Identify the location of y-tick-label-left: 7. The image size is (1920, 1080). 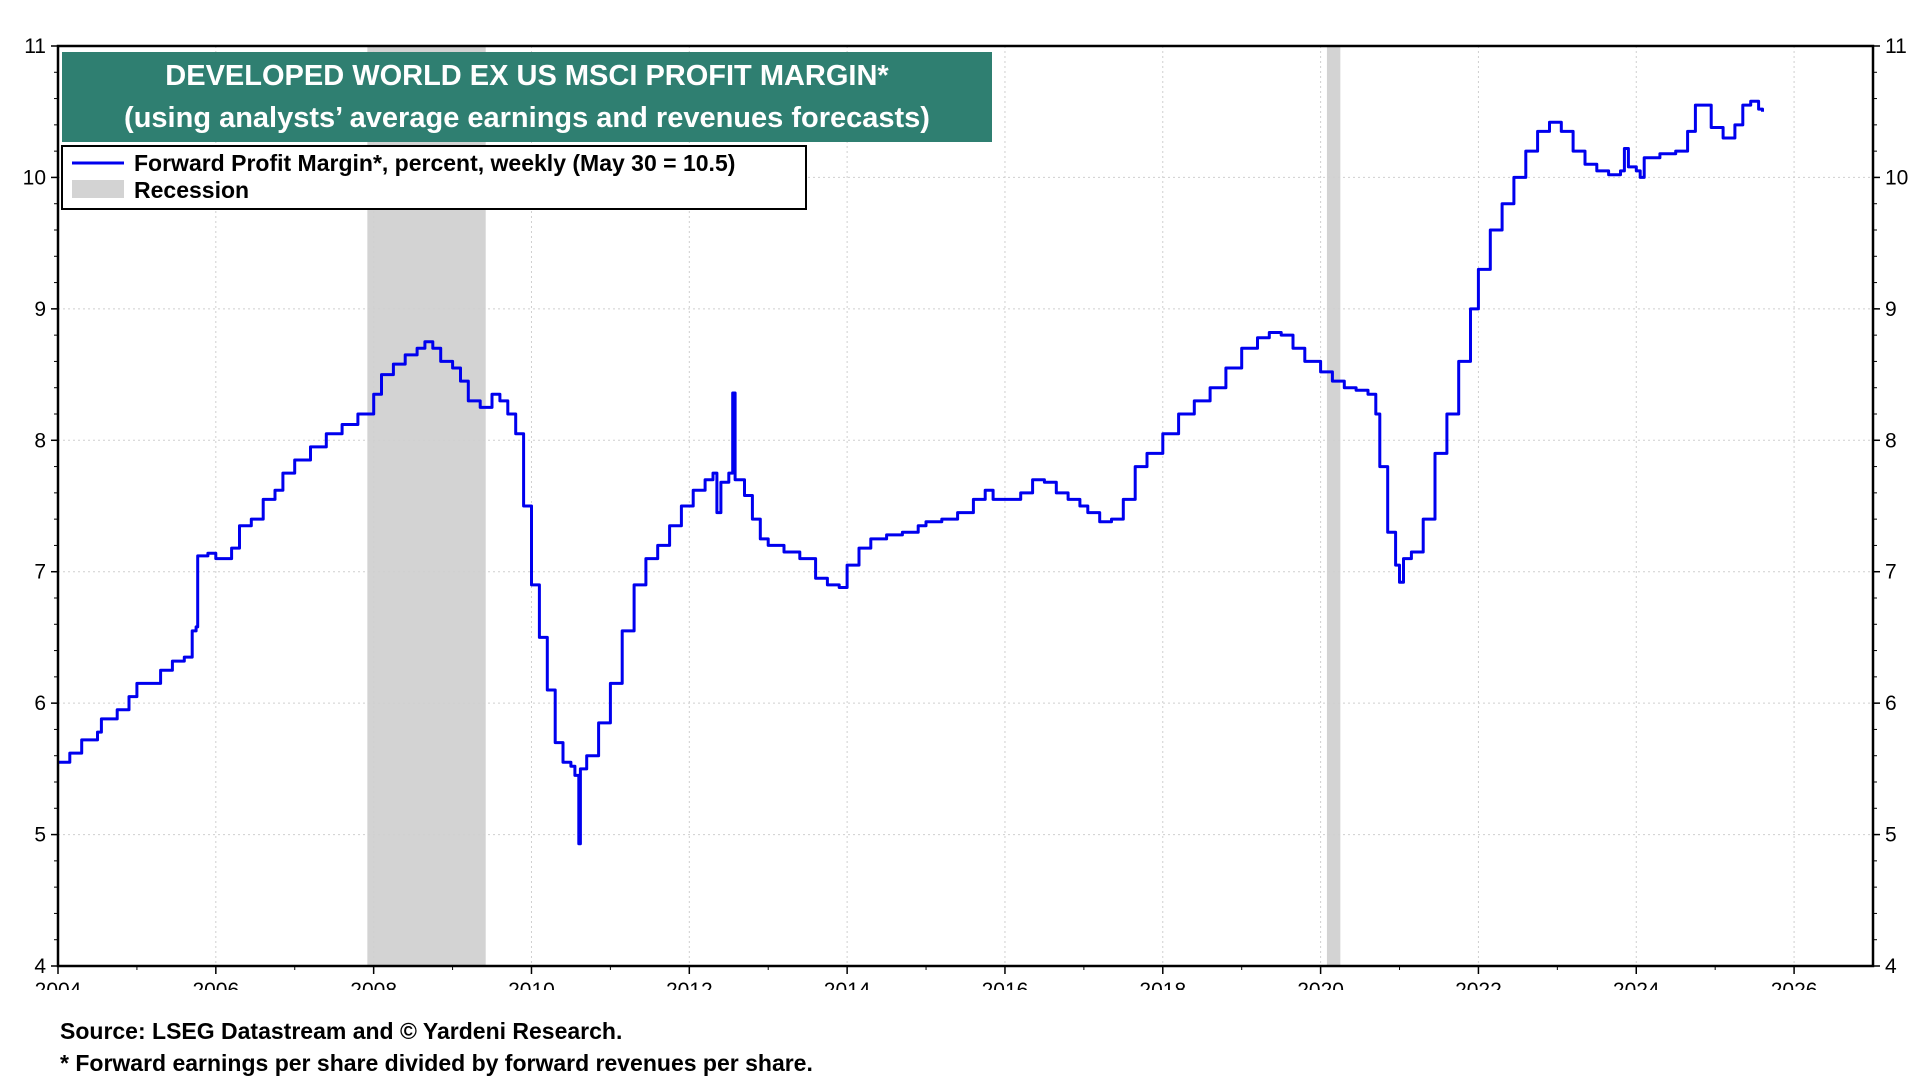
(40, 572).